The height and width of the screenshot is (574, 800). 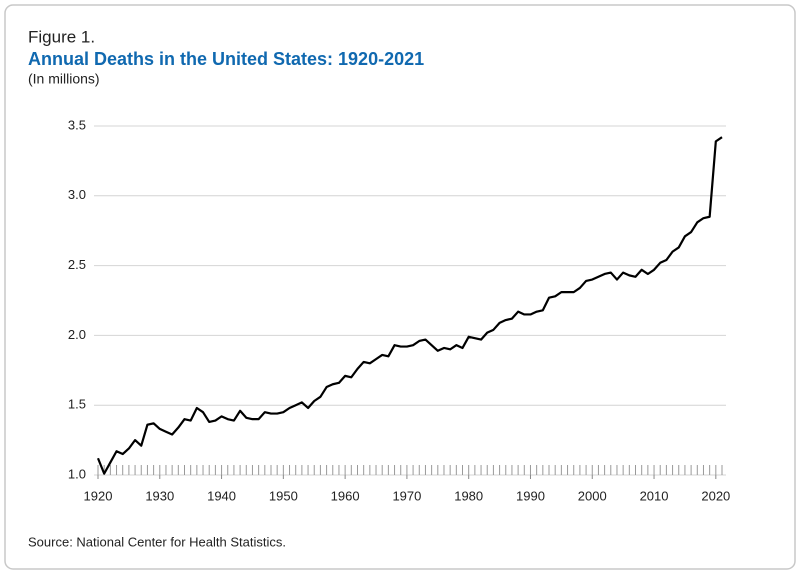 What do you see at coordinates (77, 334) in the screenshot?
I see `y-tick-label: 2.0` at bounding box center [77, 334].